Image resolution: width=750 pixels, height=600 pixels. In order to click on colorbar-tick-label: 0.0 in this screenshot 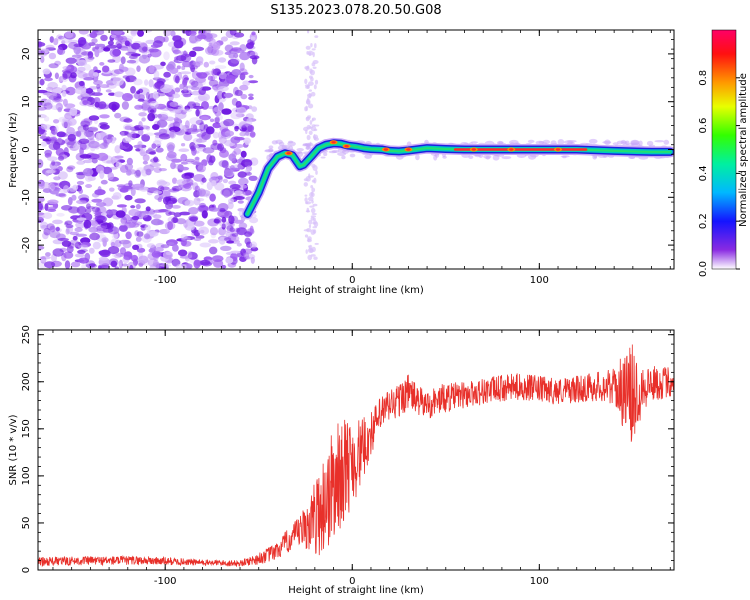, I will do `click(703, 269)`.